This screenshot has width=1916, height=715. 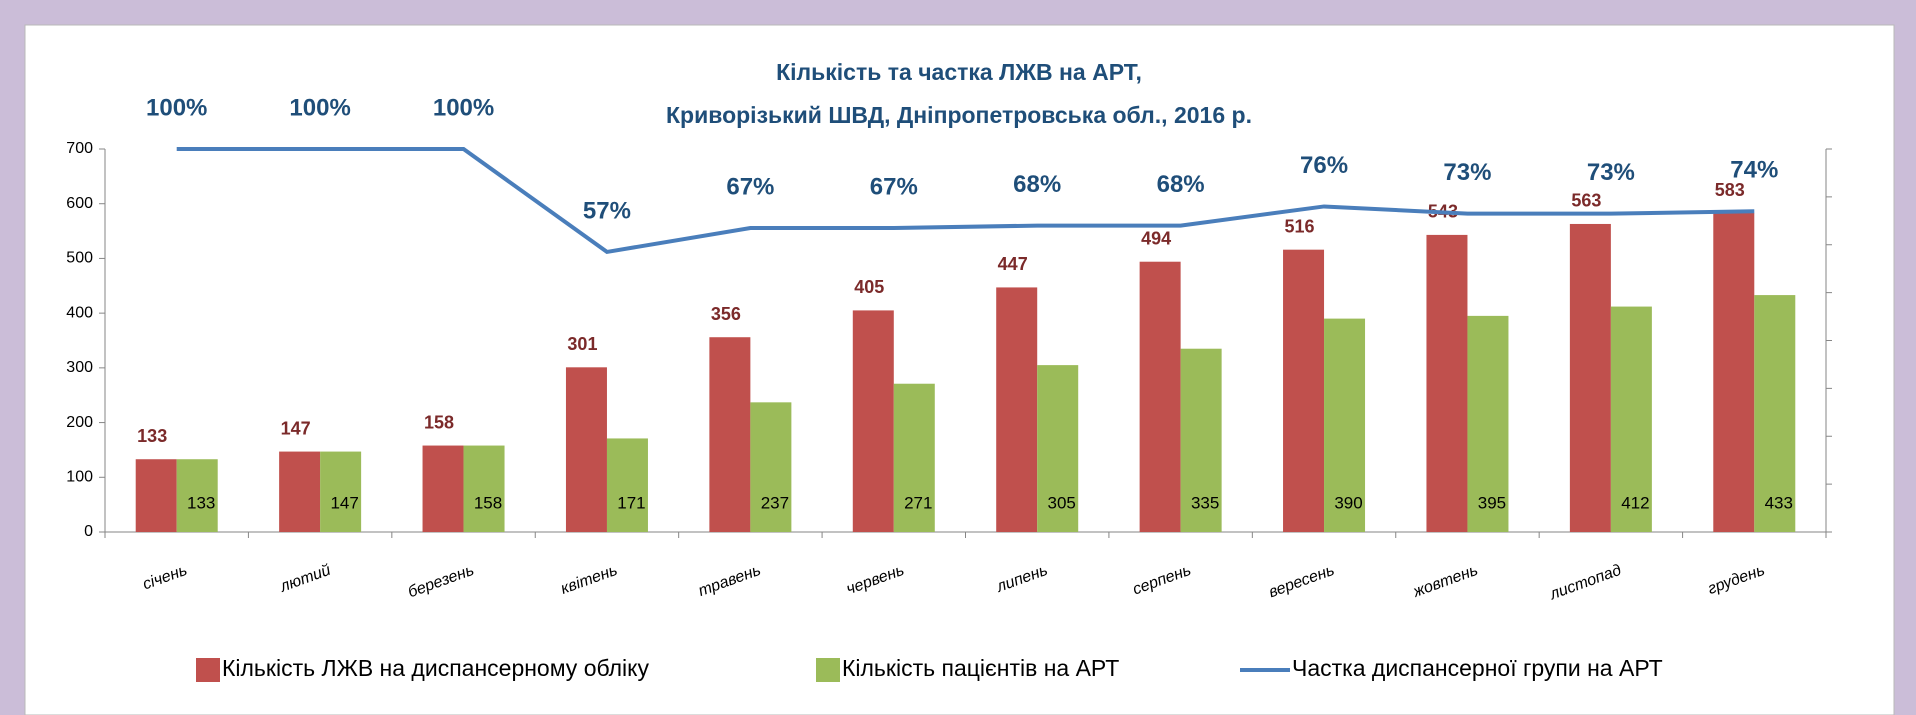 What do you see at coordinates (959, 72) in the screenshot?
I see `chart-title: Кількість та частка ЛЖВ на АРТ,` at bounding box center [959, 72].